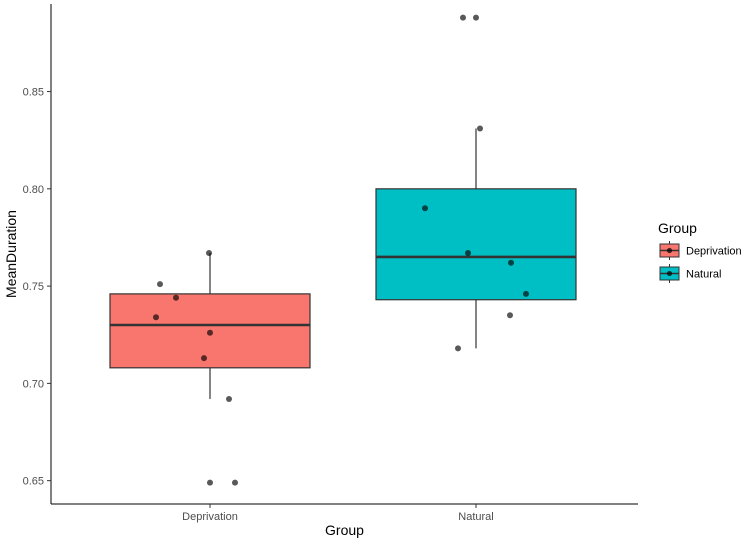 Image resolution: width=749 pixels, height=540 pixels. I want to click on points-natural, so click(475, 183).